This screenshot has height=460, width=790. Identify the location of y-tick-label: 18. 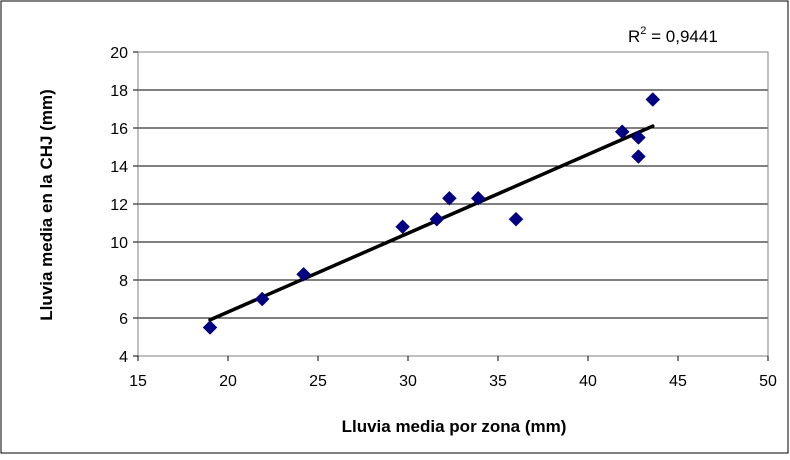
(119, 91).